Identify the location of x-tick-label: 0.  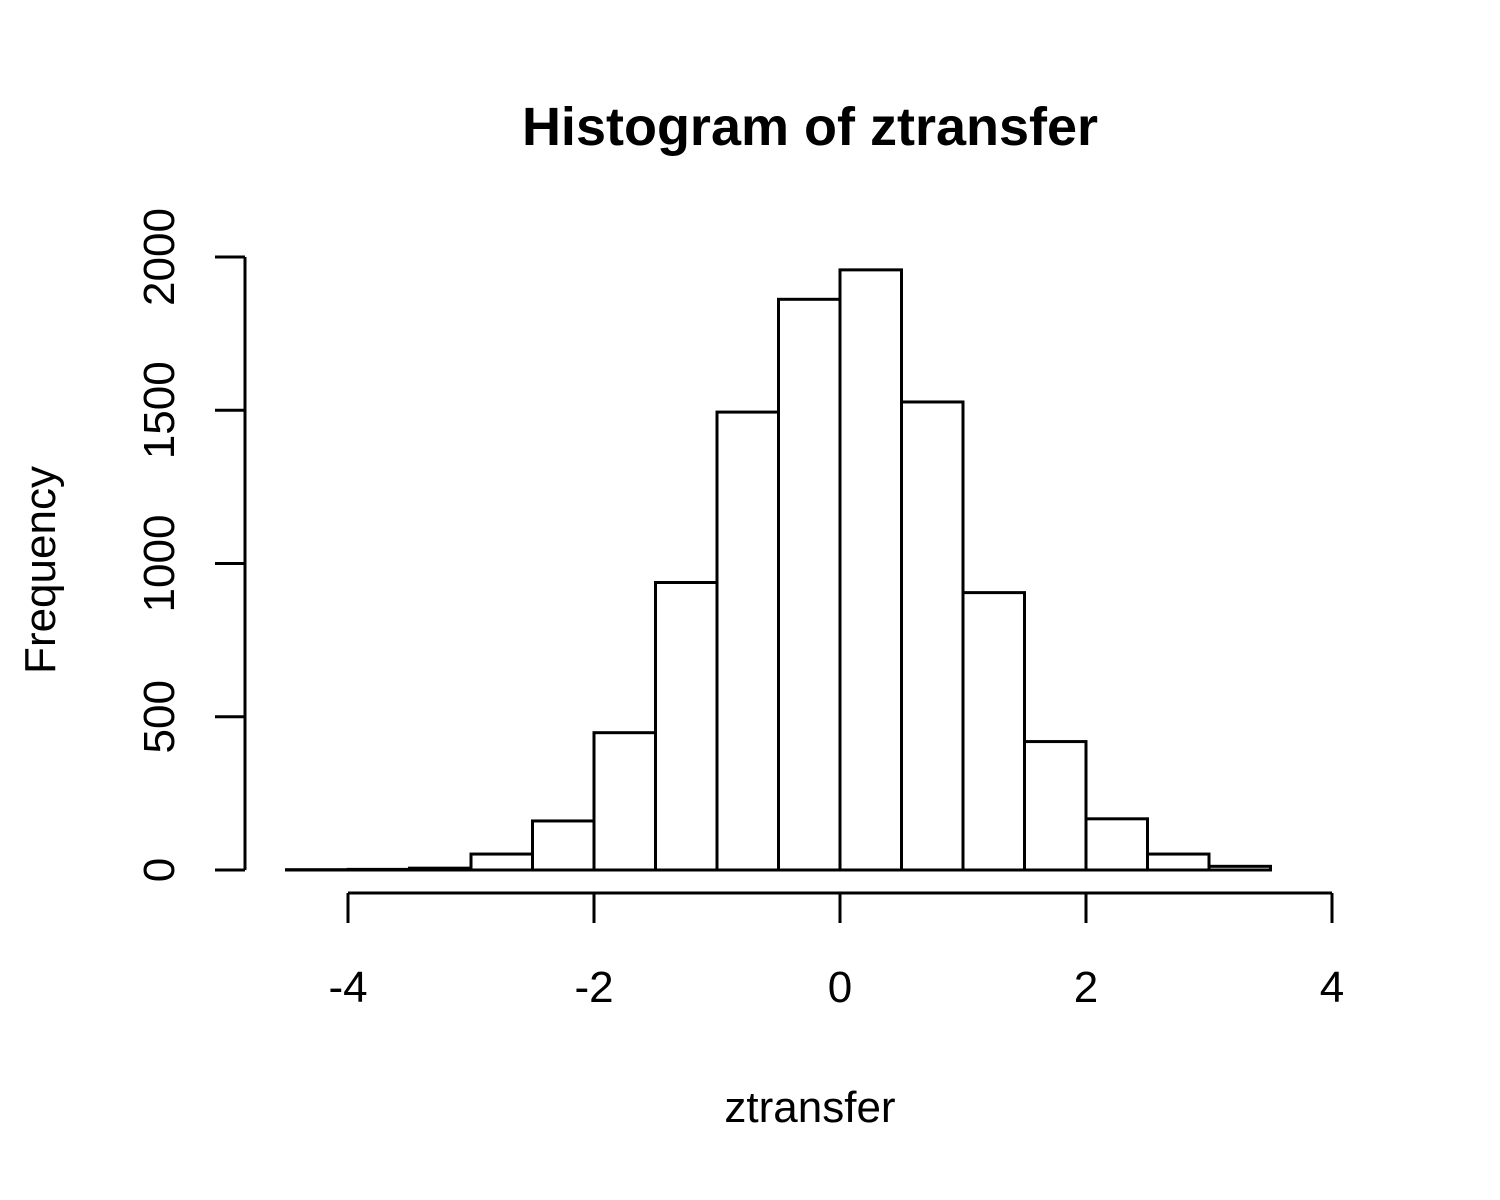
(840, 987).